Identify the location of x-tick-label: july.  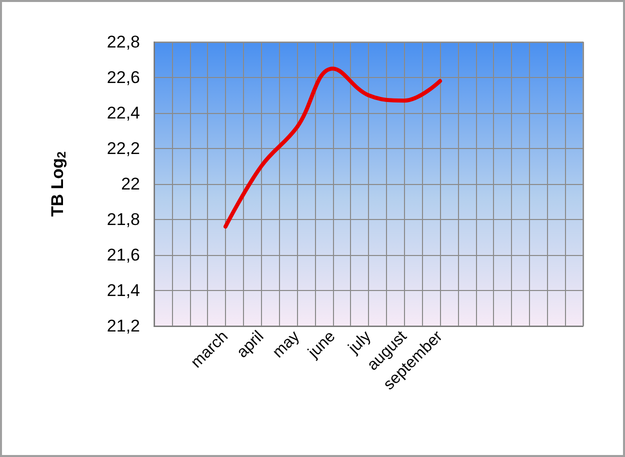
(359, 343).